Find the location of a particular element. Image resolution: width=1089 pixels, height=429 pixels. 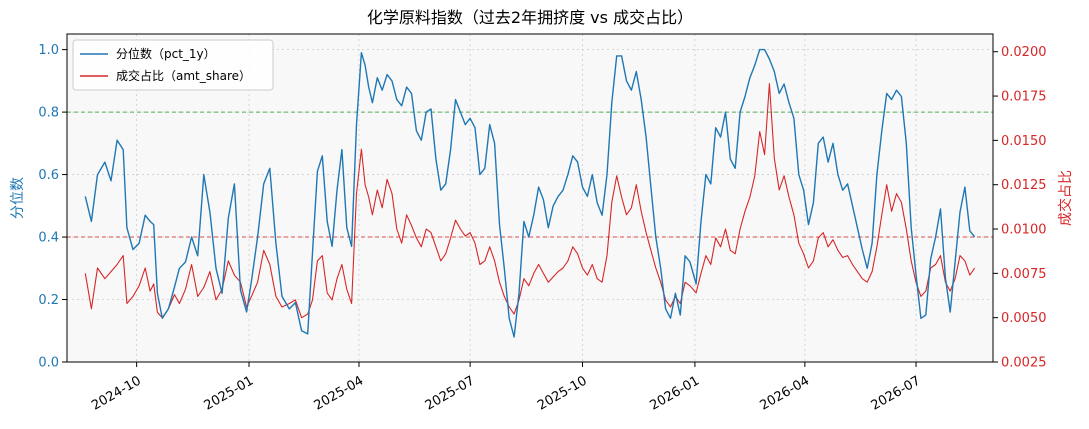

x-tick-label: 2025-01 is located at coordinates (229, 393).